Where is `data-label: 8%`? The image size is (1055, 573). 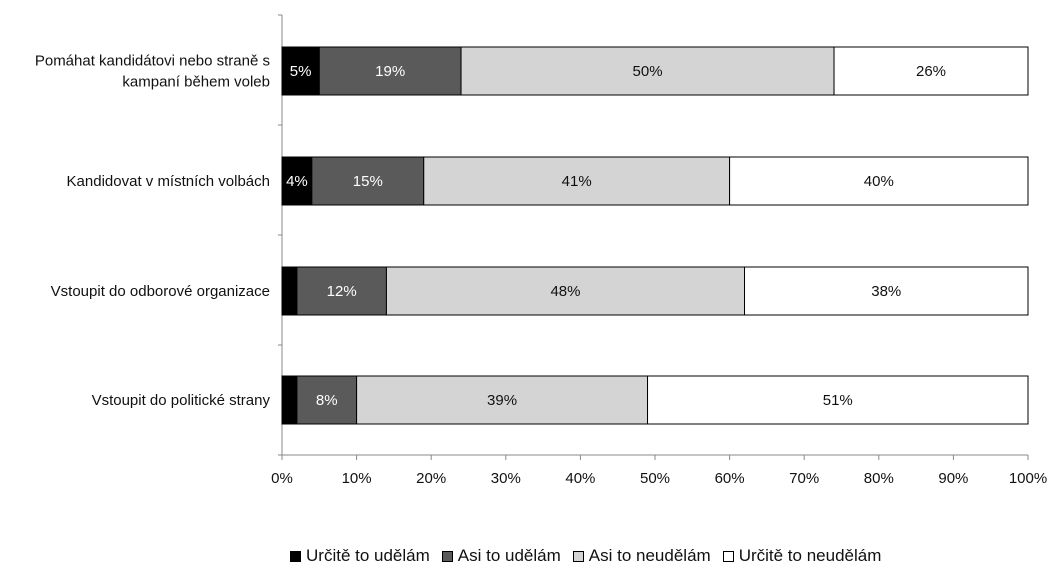
data-label: 8% is located at coordinates (327, 400).